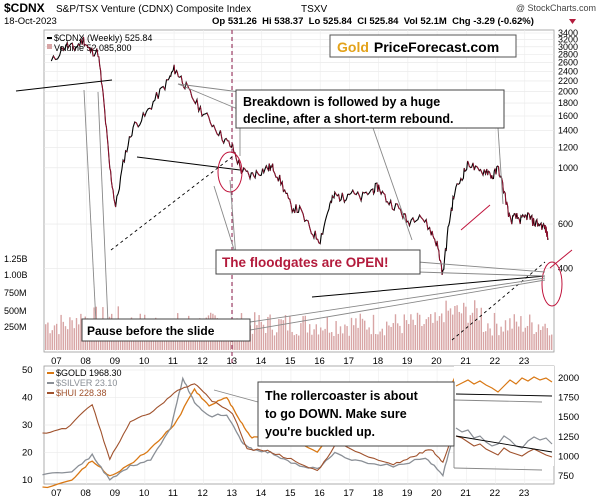 This screenshot has height=500, width=600. I want to click on bottom-x-tick-label: 08, so click(85, 493).